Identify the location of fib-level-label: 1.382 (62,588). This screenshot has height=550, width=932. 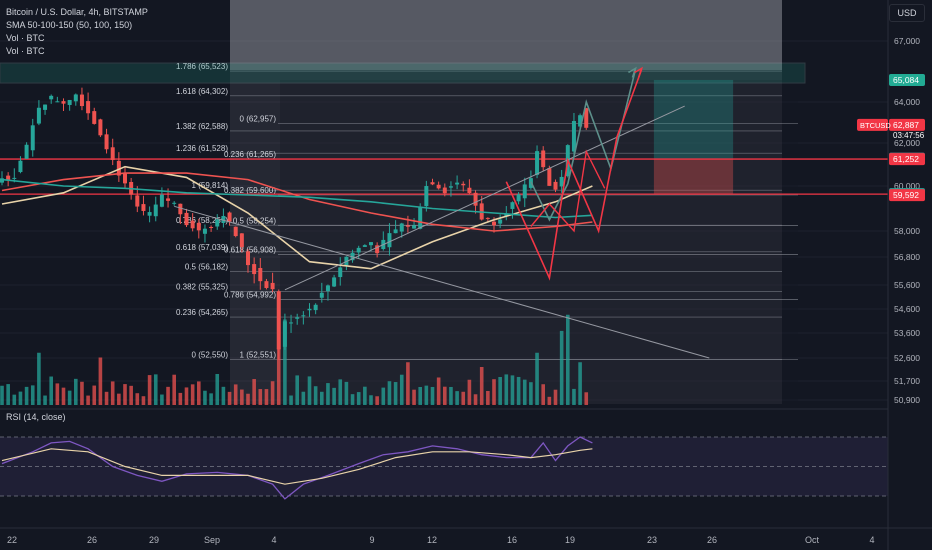
(202, 126).